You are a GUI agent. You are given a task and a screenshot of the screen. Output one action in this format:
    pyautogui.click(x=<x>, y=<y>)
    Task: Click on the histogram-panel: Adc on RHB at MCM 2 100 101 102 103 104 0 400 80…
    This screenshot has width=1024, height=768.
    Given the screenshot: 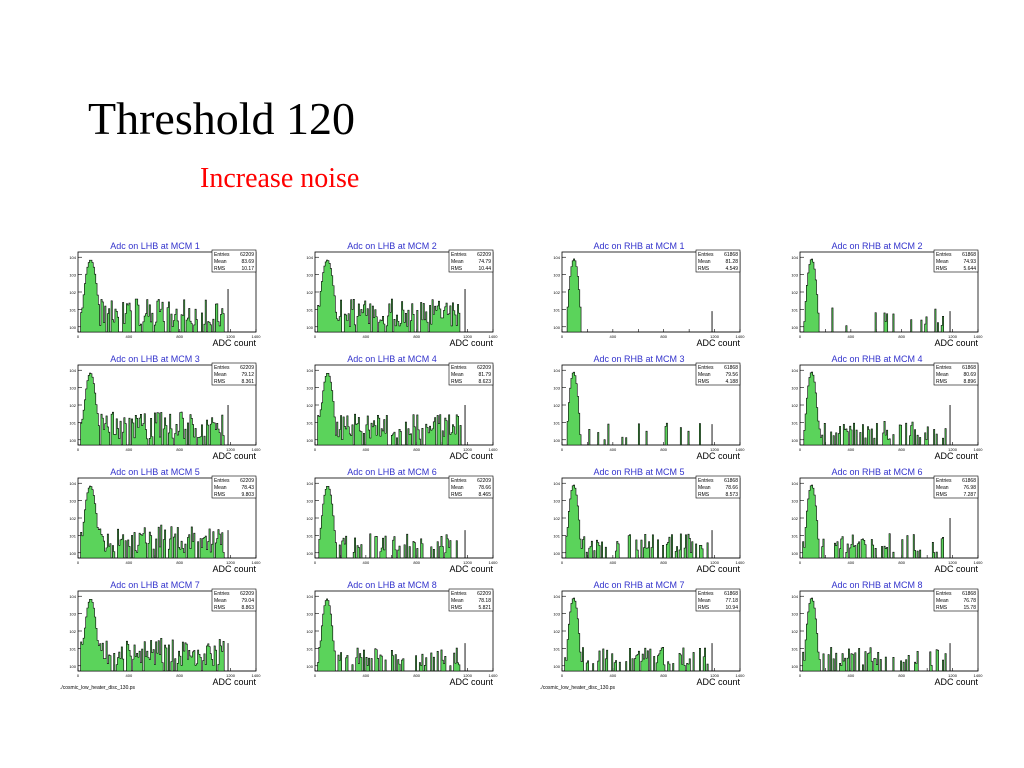 What is the action you would take?
    pyautogui.click(x=881, y=294)
    